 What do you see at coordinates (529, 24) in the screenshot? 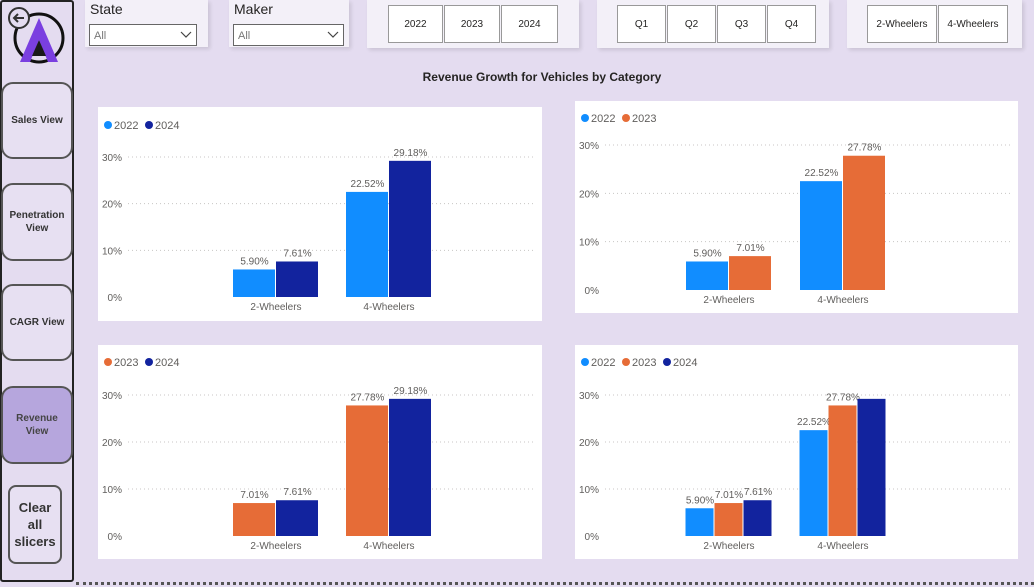
I see `year-tile-2024: 2024` at bounding box center [529, 24].